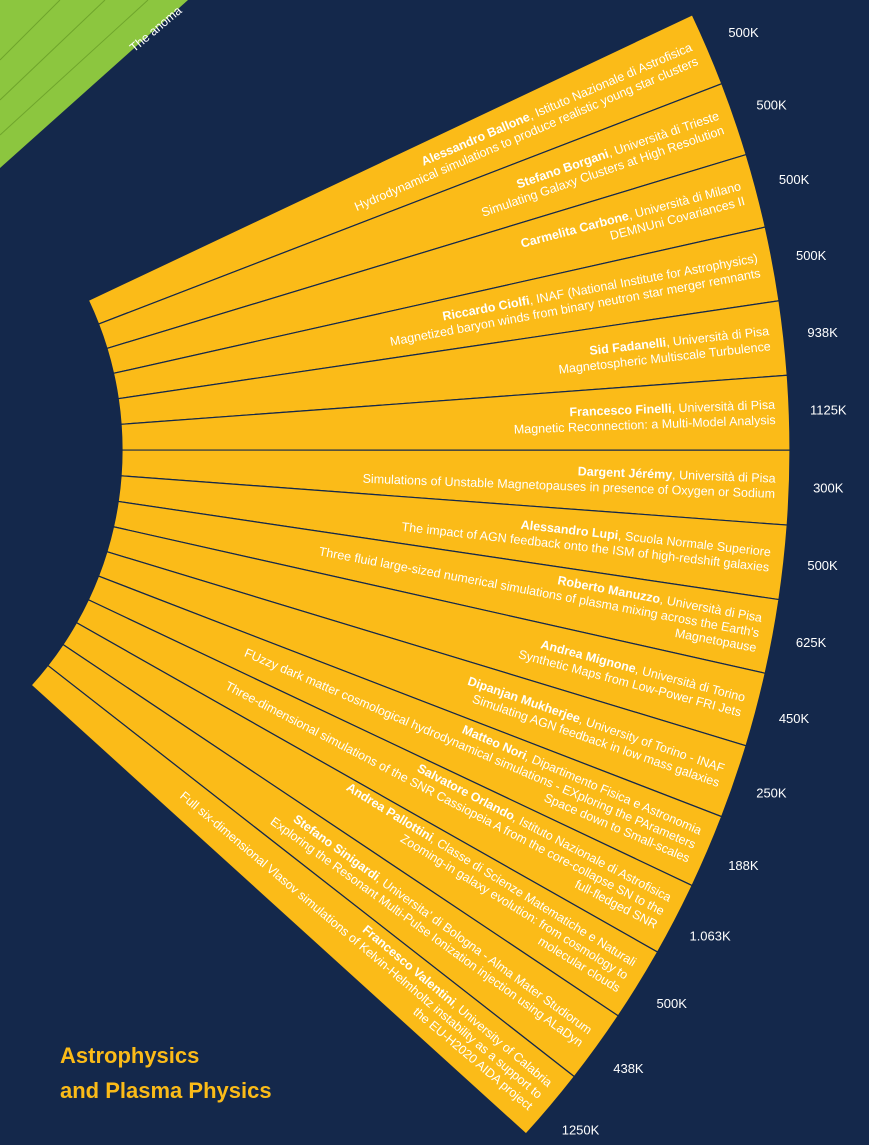 This screenshot has height=1145, width=869. What do you see at coordinates (828, 488) in the screenshot?
I see `allocation: 300K` at bounding box center [828, 488].